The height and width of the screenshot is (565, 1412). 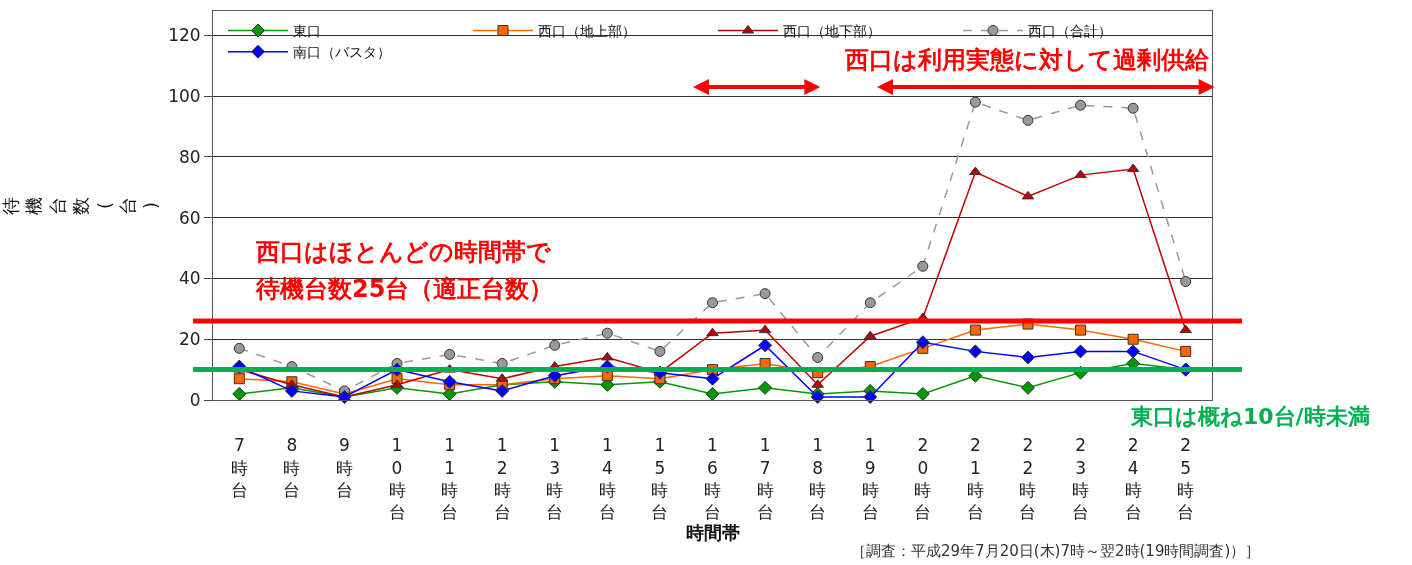 I want to click on x-tick-label: 8時台, so click(x=292, y=467).